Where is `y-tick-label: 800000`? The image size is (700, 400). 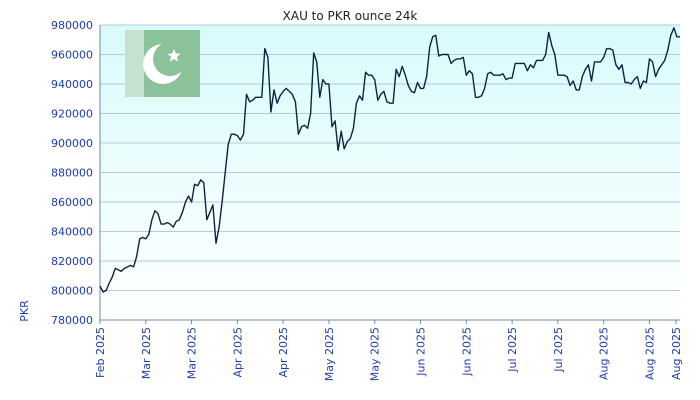
y-tick-label: 800000 is located at coordinates (72, 291).